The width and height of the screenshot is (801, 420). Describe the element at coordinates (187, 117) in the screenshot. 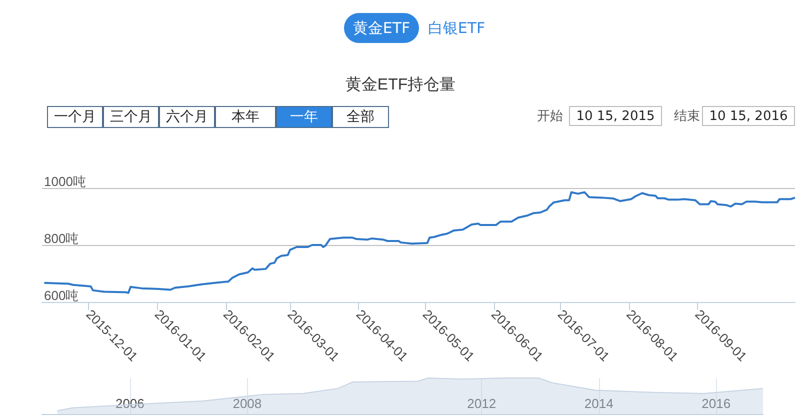

I see `text: 六个月` at that location.